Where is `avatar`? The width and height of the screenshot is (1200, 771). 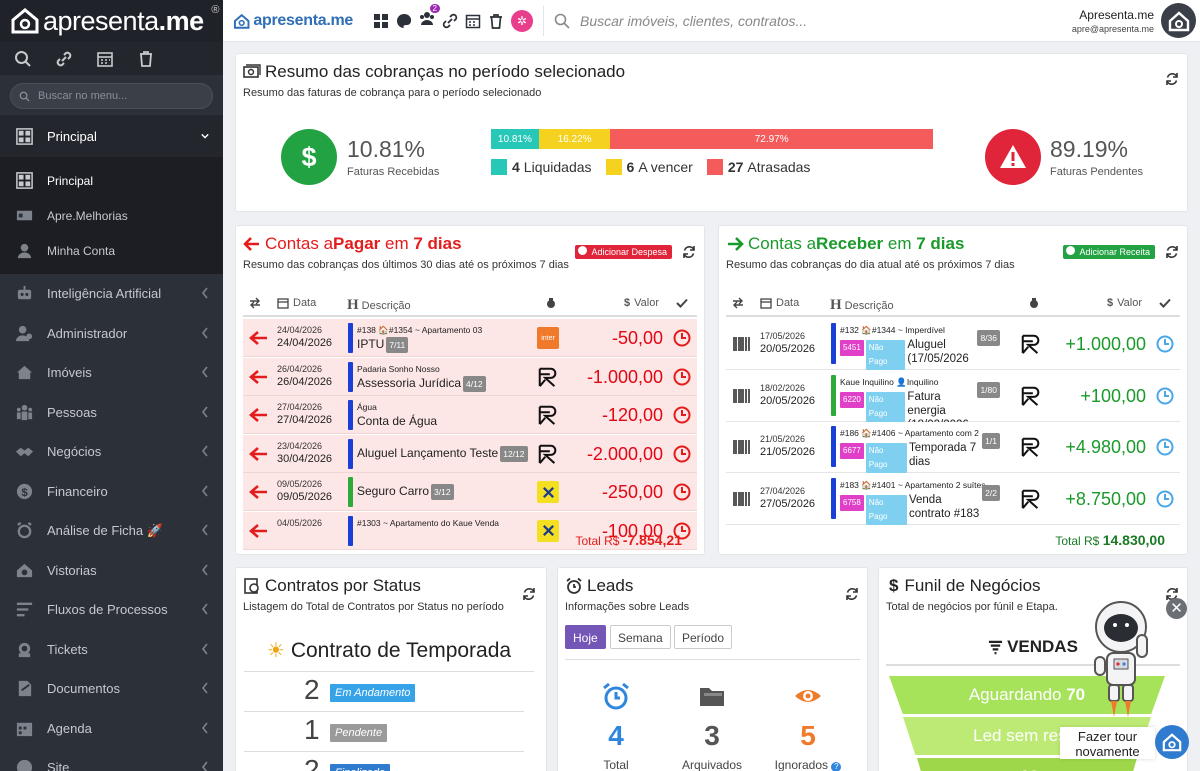
avatar is located at coordinates (1178, 20).